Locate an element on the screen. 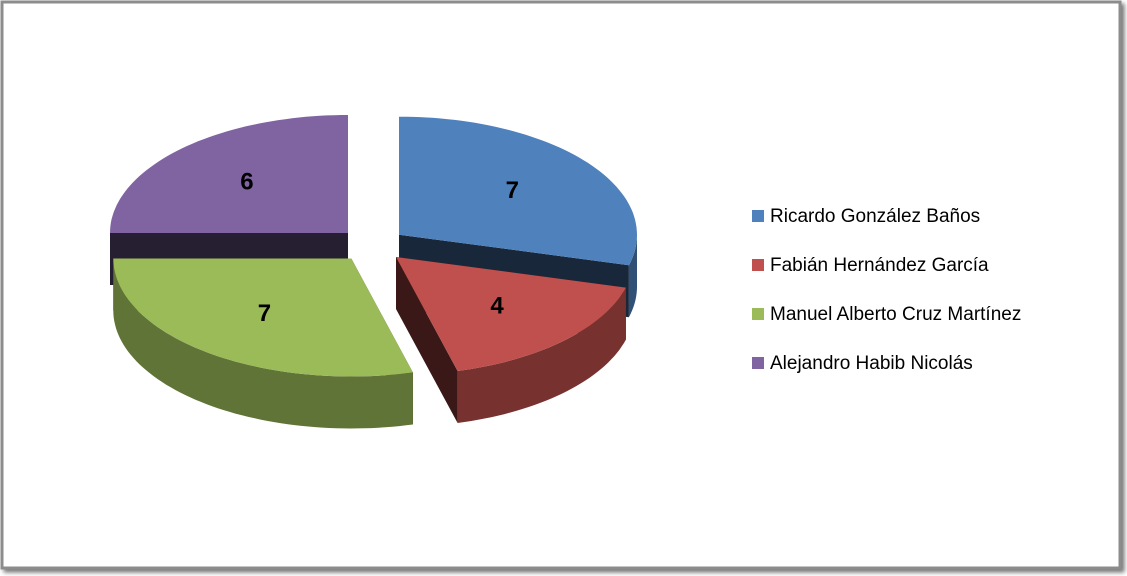 This screenshot has width=1127, height=576. legend-label: Alejandro Habib Nicolás is located at coordinates (871, 363).